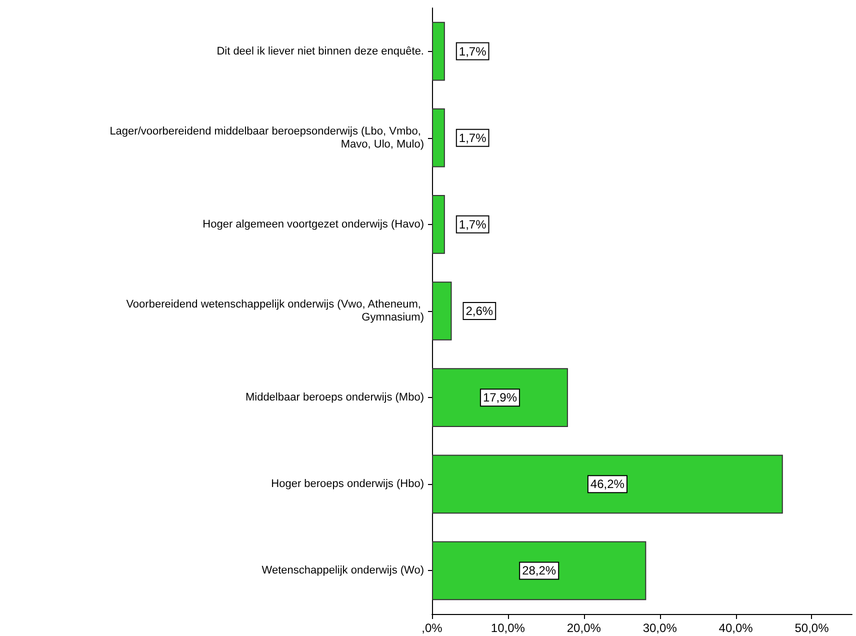 This screenshot has width=856, height=636. I want to click on data-label: 28,2%, so click(539, 571).